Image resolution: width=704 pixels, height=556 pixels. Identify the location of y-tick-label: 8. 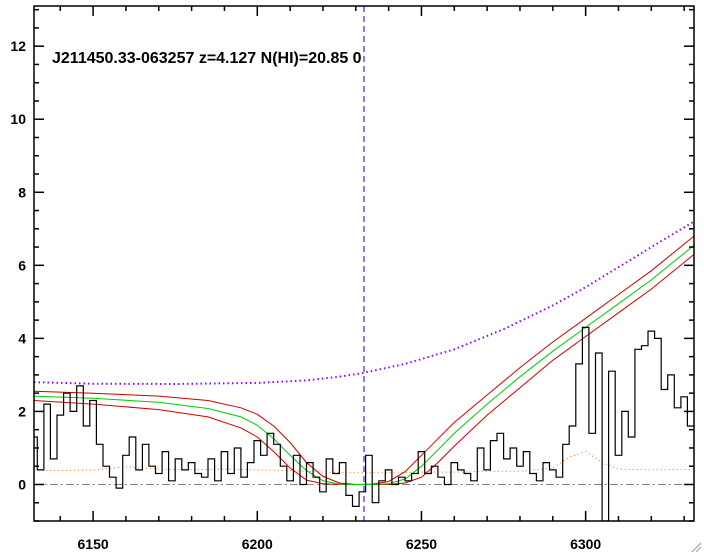
(22, 192).